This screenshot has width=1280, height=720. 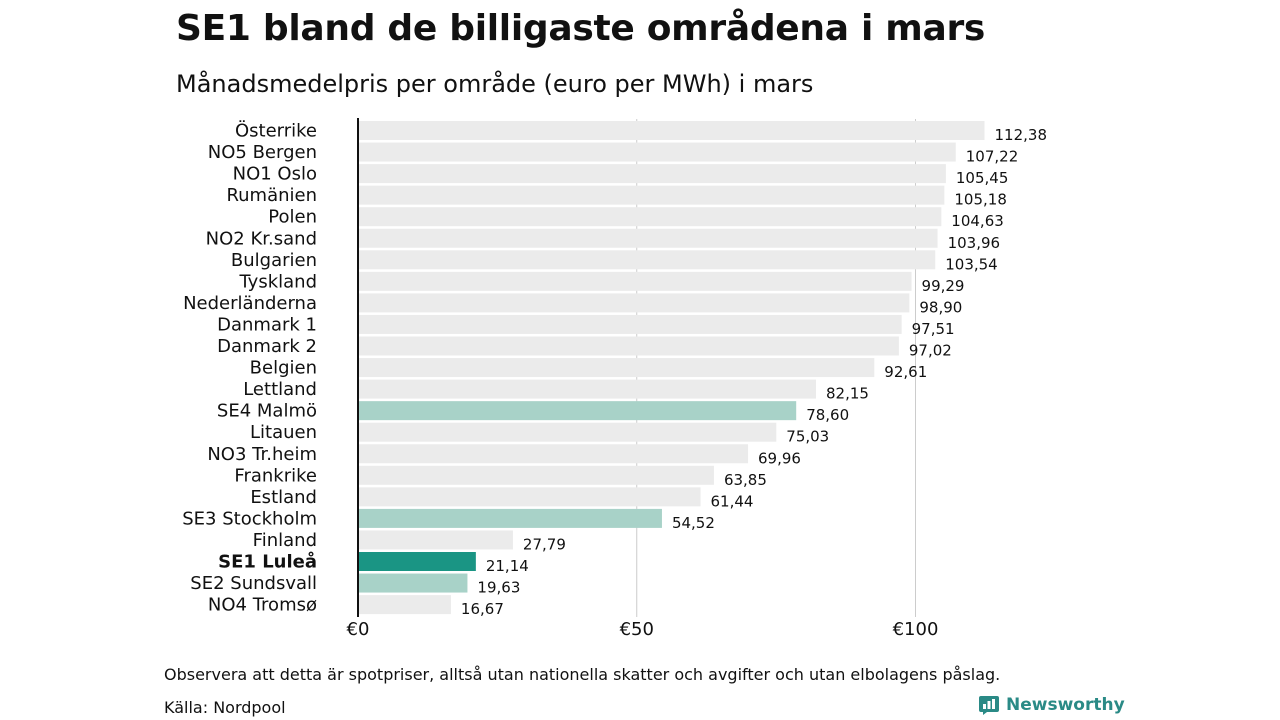 I want to click on category-label: NO4 Tromsø, so click(x=262, y=605).